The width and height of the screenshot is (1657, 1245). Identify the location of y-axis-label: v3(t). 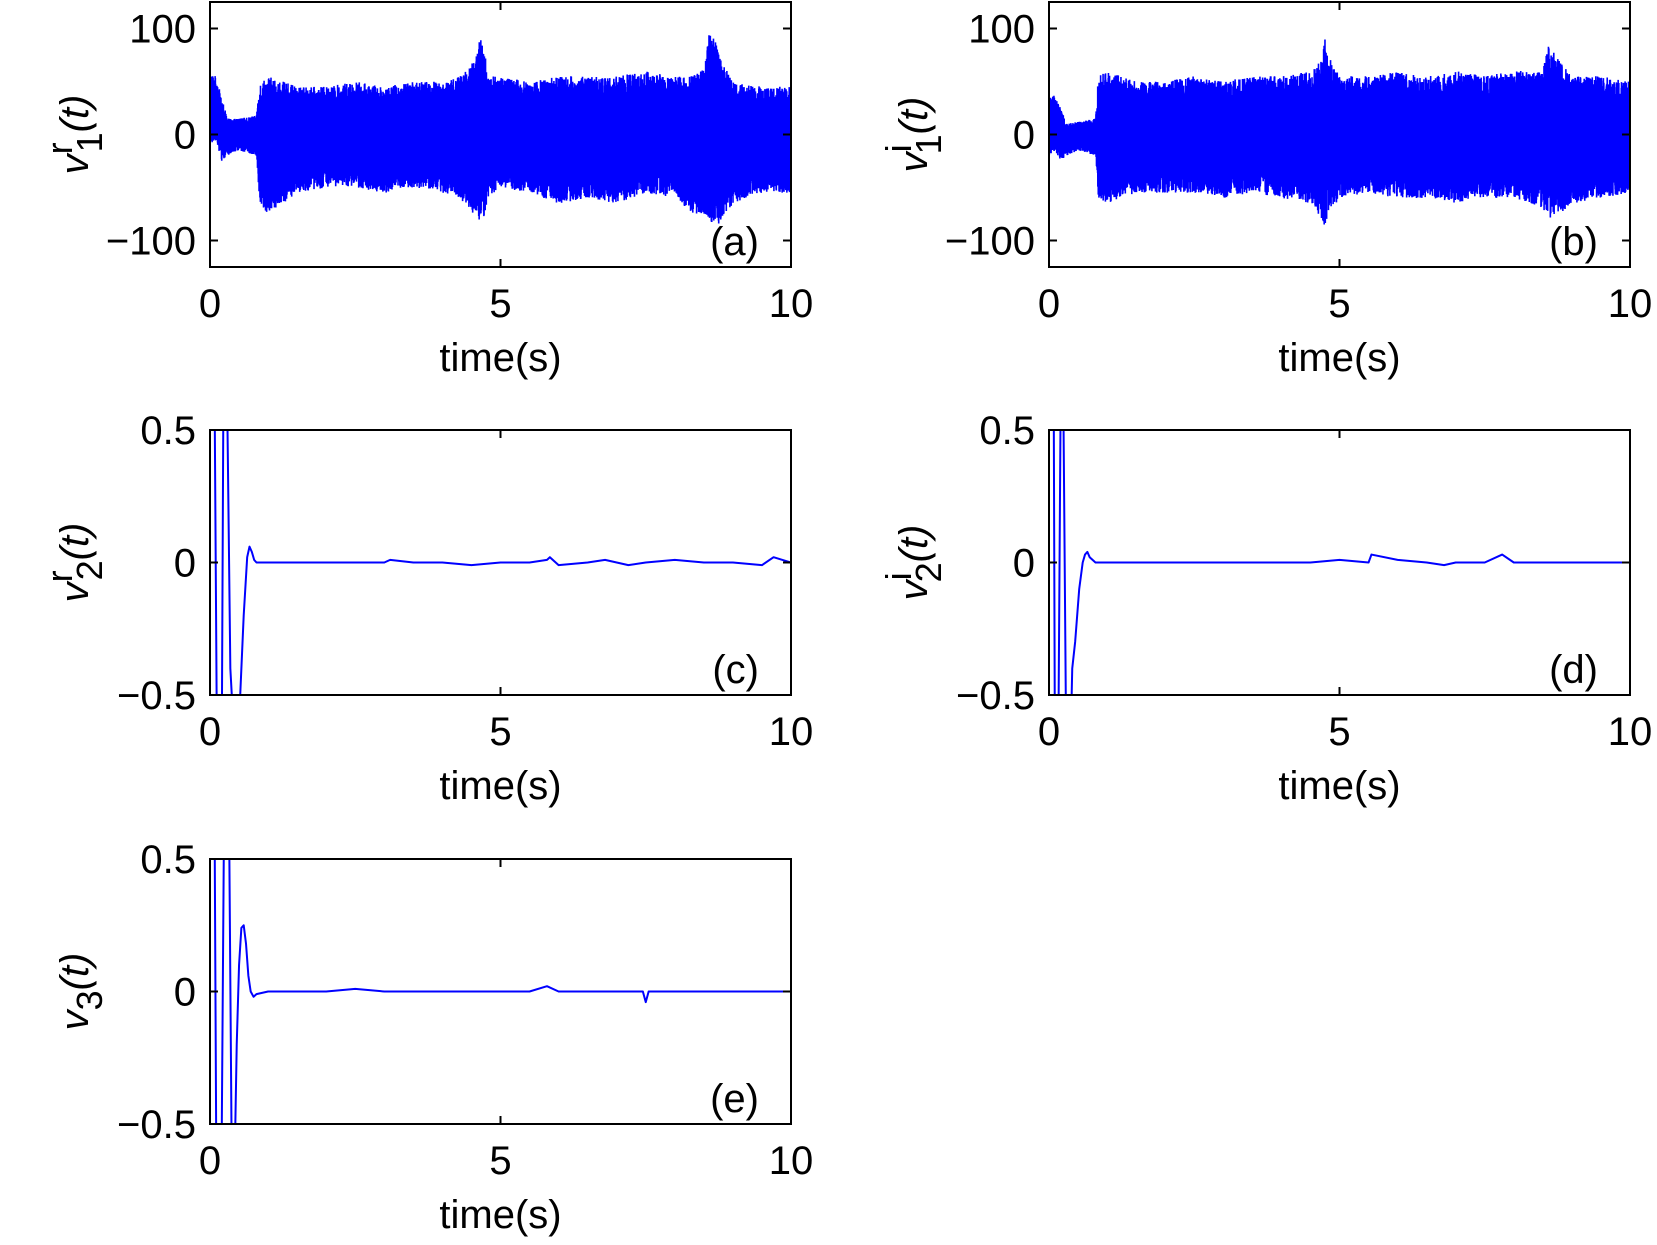
(81, 992).